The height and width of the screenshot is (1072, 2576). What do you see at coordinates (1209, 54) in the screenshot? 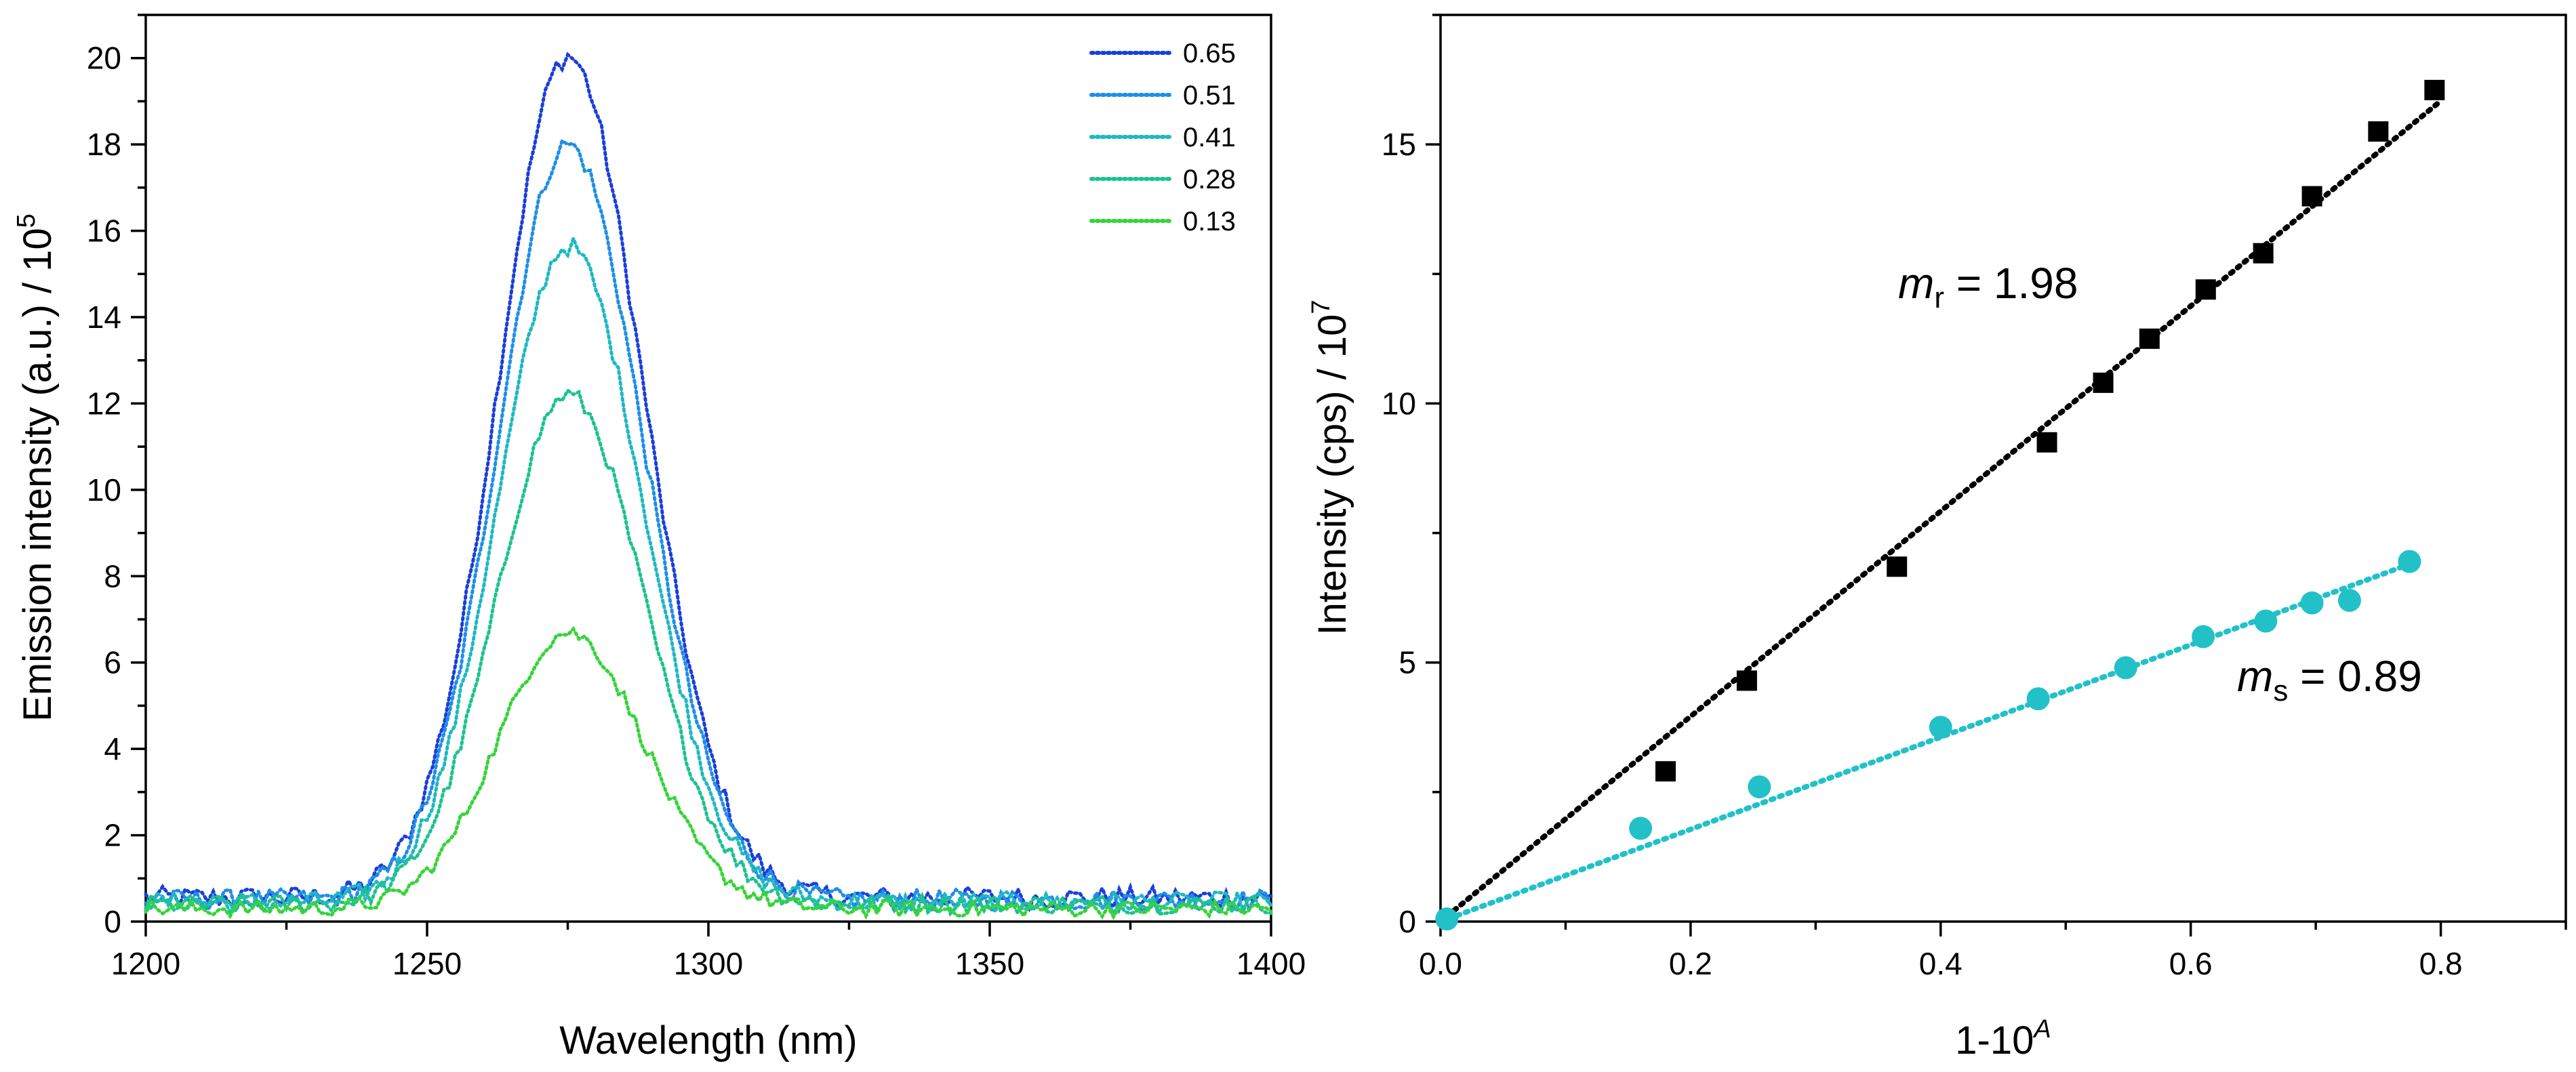
I see `legend-label-0.65: 0.65` at bounding box center [1209, 54].